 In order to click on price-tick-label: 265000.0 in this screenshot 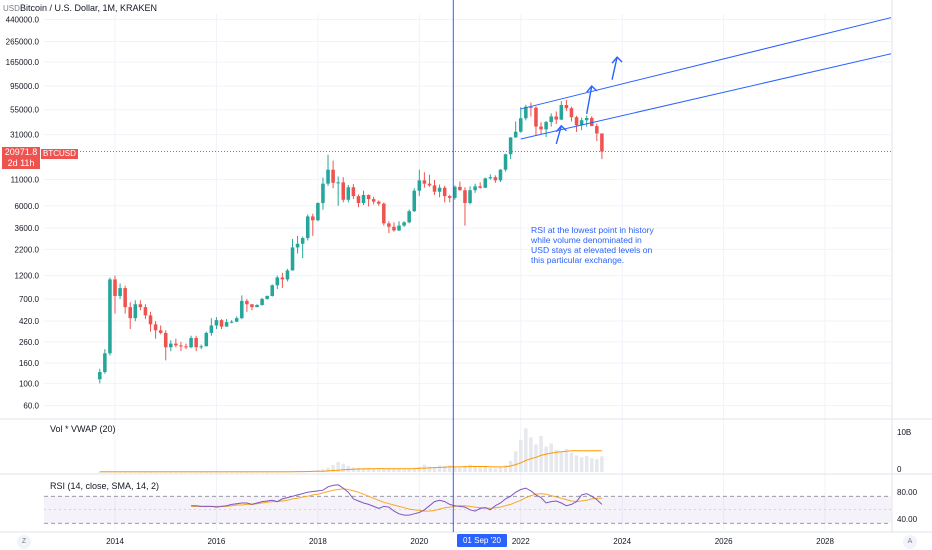, I will do `click(23, 42)`.